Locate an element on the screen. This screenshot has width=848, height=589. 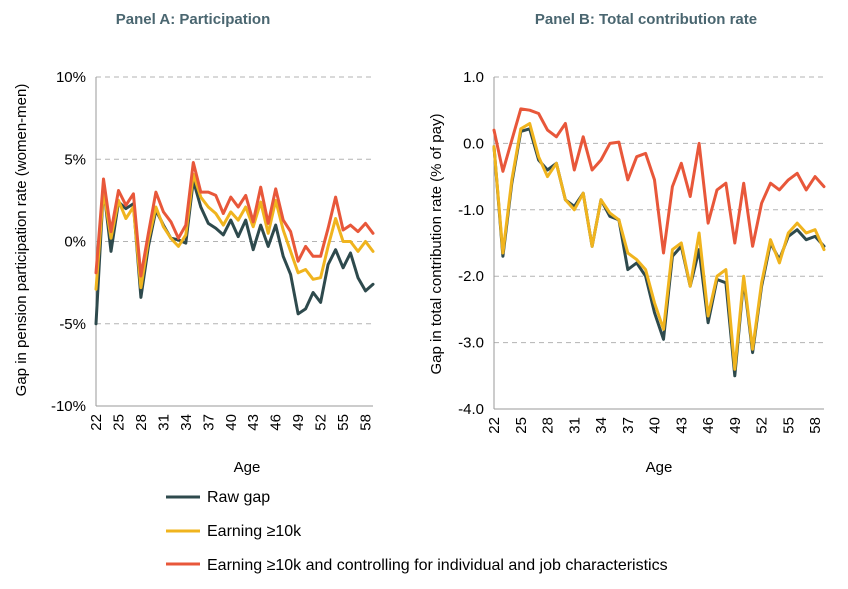
panel-b-y-tick-label: 1.0 is located at coordinates (473, 77).